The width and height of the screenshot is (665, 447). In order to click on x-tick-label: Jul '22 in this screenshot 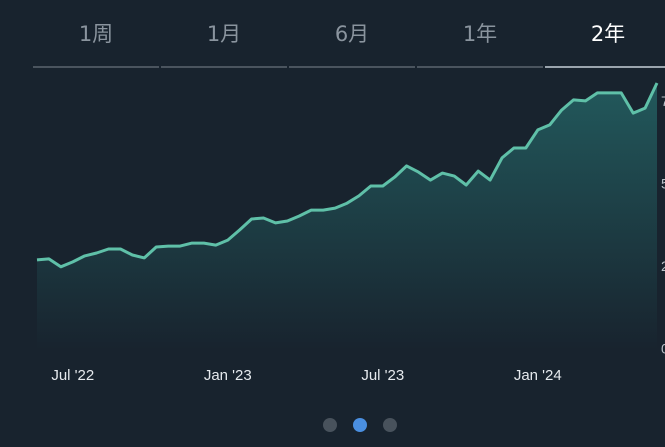, I will do `click(72, 375)`.